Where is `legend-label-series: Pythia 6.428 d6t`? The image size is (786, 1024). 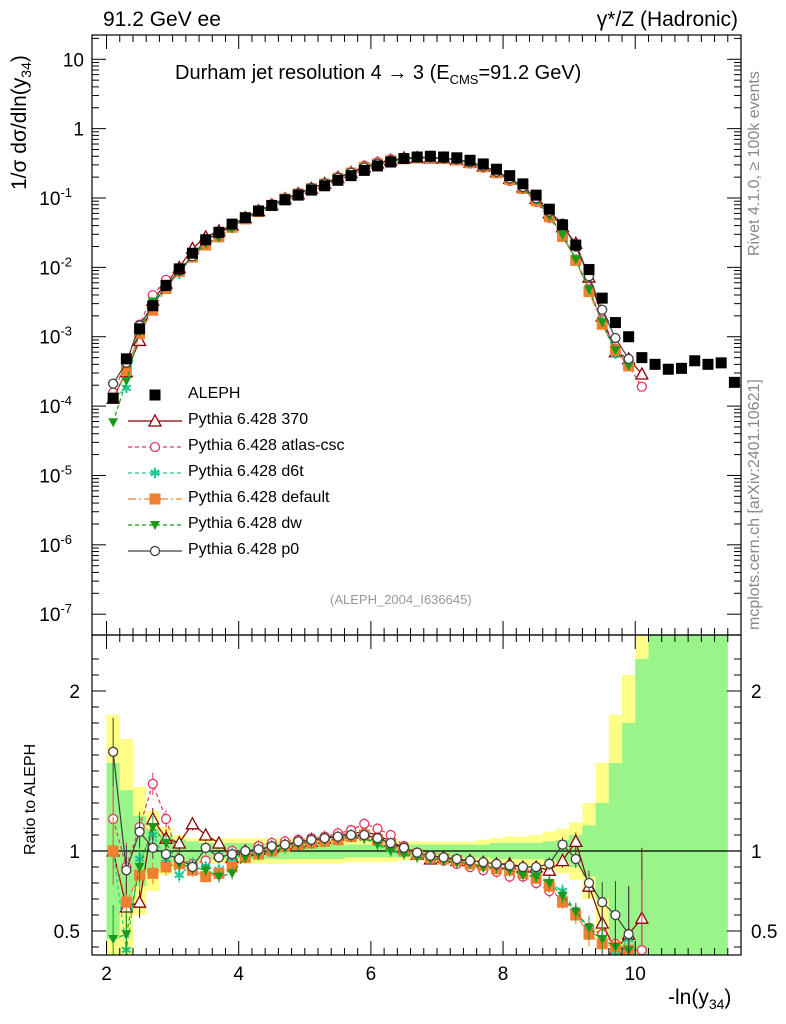 legend-label-series: Pythia 6.428 d6t is located at coordinates (246, 471).